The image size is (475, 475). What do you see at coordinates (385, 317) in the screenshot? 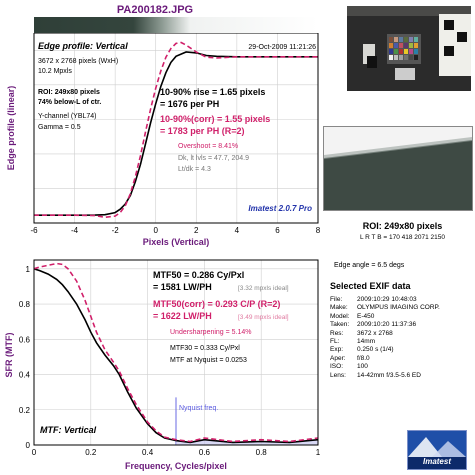
I see `exif-row: Model: E-450` at bounding box center [385, 317].